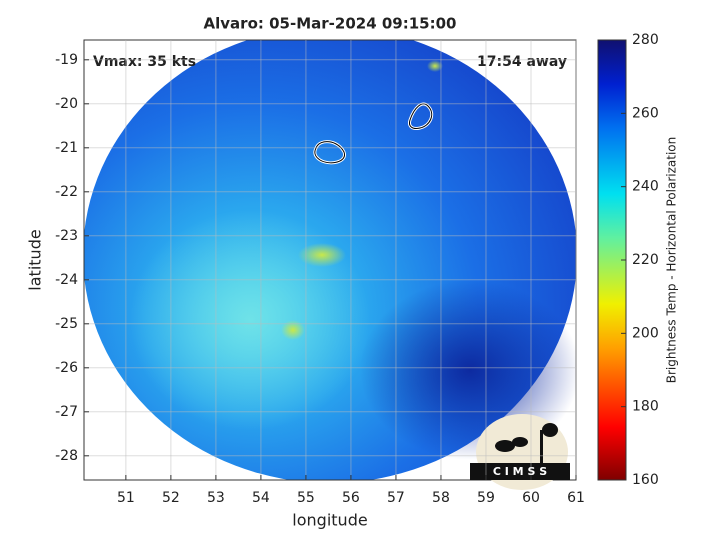 The image size is (720, 544). I want to click on x-tick-label: 57, so click(396, 498).